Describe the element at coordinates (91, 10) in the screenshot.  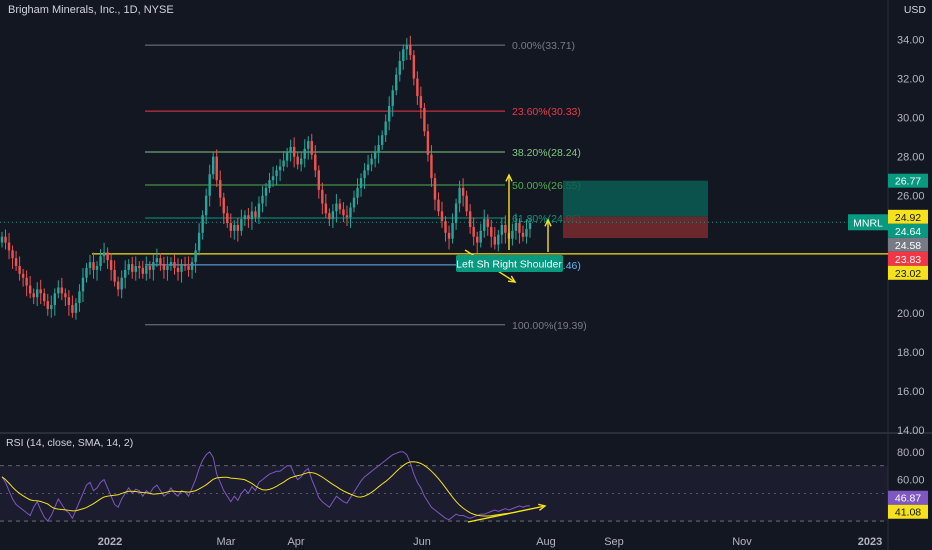
I see `chart-title: Brigham Minerals, Inc., 1D, NYSE` at that location.